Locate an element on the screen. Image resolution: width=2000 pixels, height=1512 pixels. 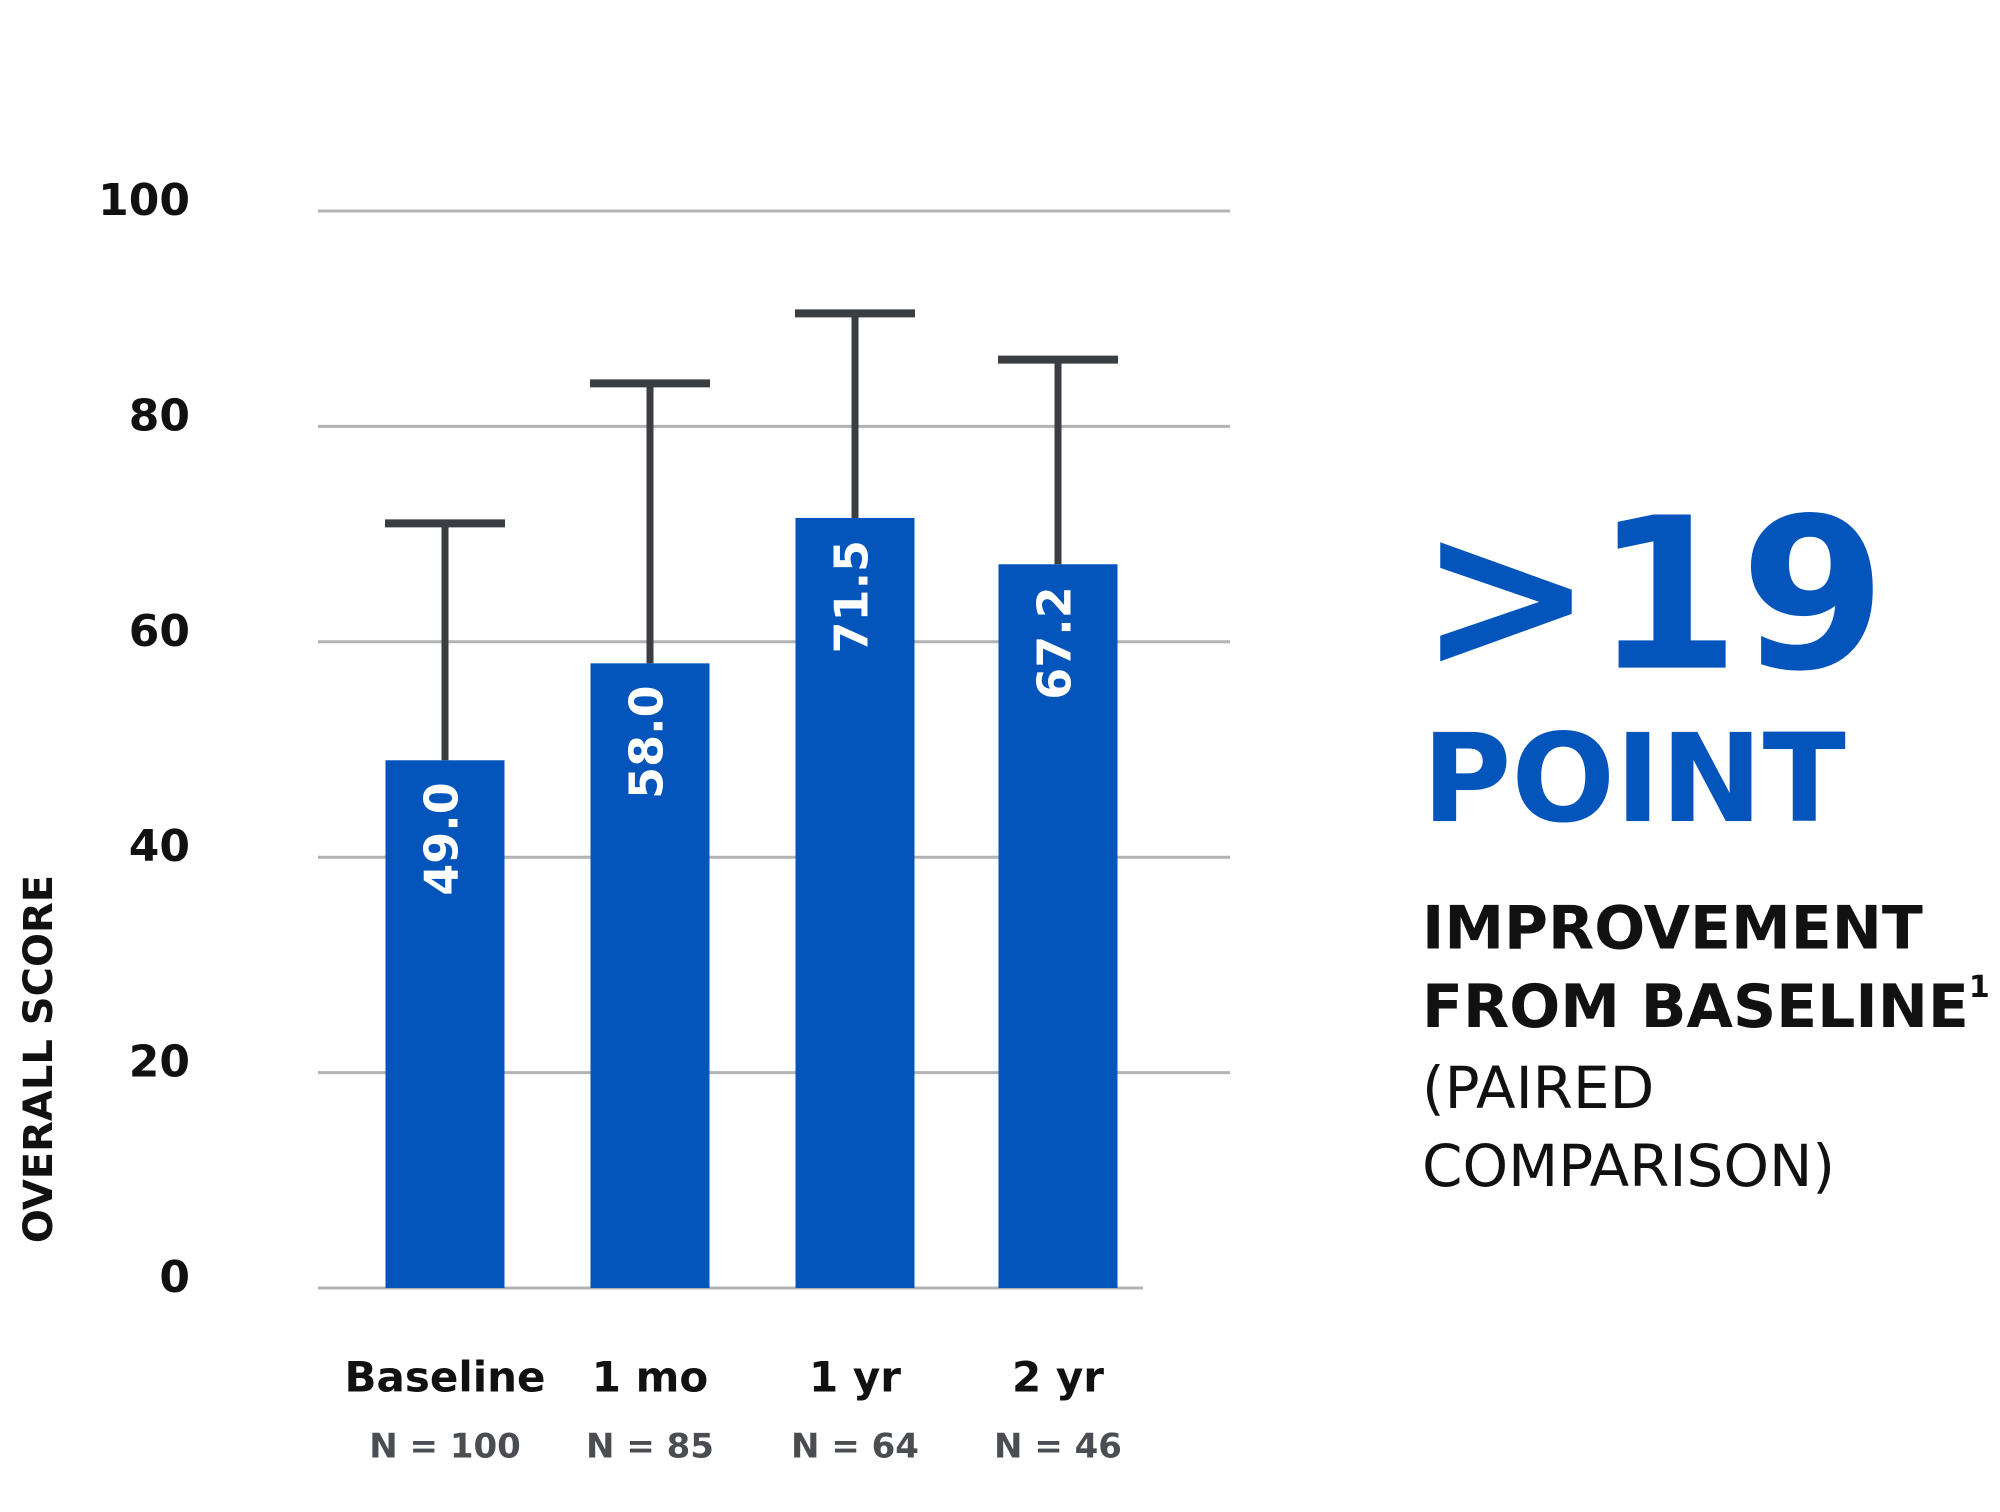
sample-size: N = 100 is located at coordinates (445, 1447).